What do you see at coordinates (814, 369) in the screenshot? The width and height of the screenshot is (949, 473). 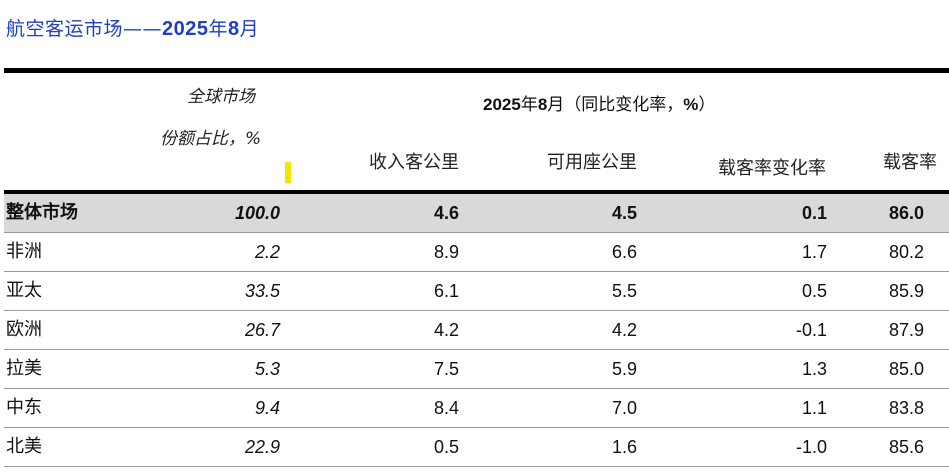 I see `load-factor-change-value: 1.3` at bounding box center [814, 369].